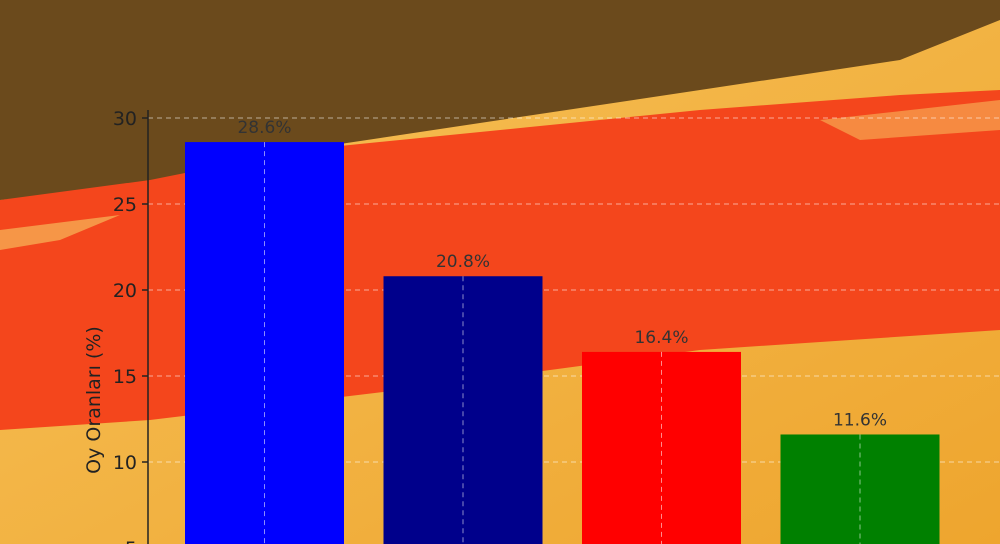 This screenshot has height=544, width=1000. What do you see at coordinates (463, 262) in the screenshot?
I see `data-label: 20.8%` at bounding box center [463, 262].